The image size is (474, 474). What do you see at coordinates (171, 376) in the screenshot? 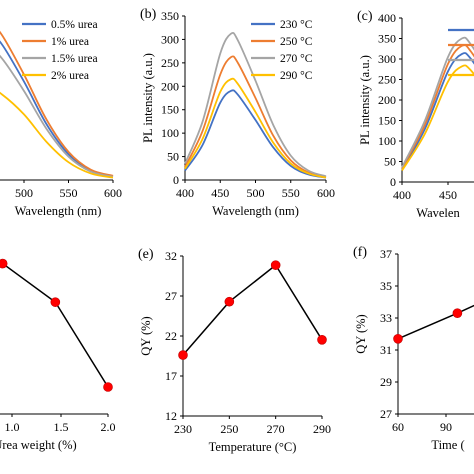
I see `y-tick-label: 17` at bounding box center [171, 376].